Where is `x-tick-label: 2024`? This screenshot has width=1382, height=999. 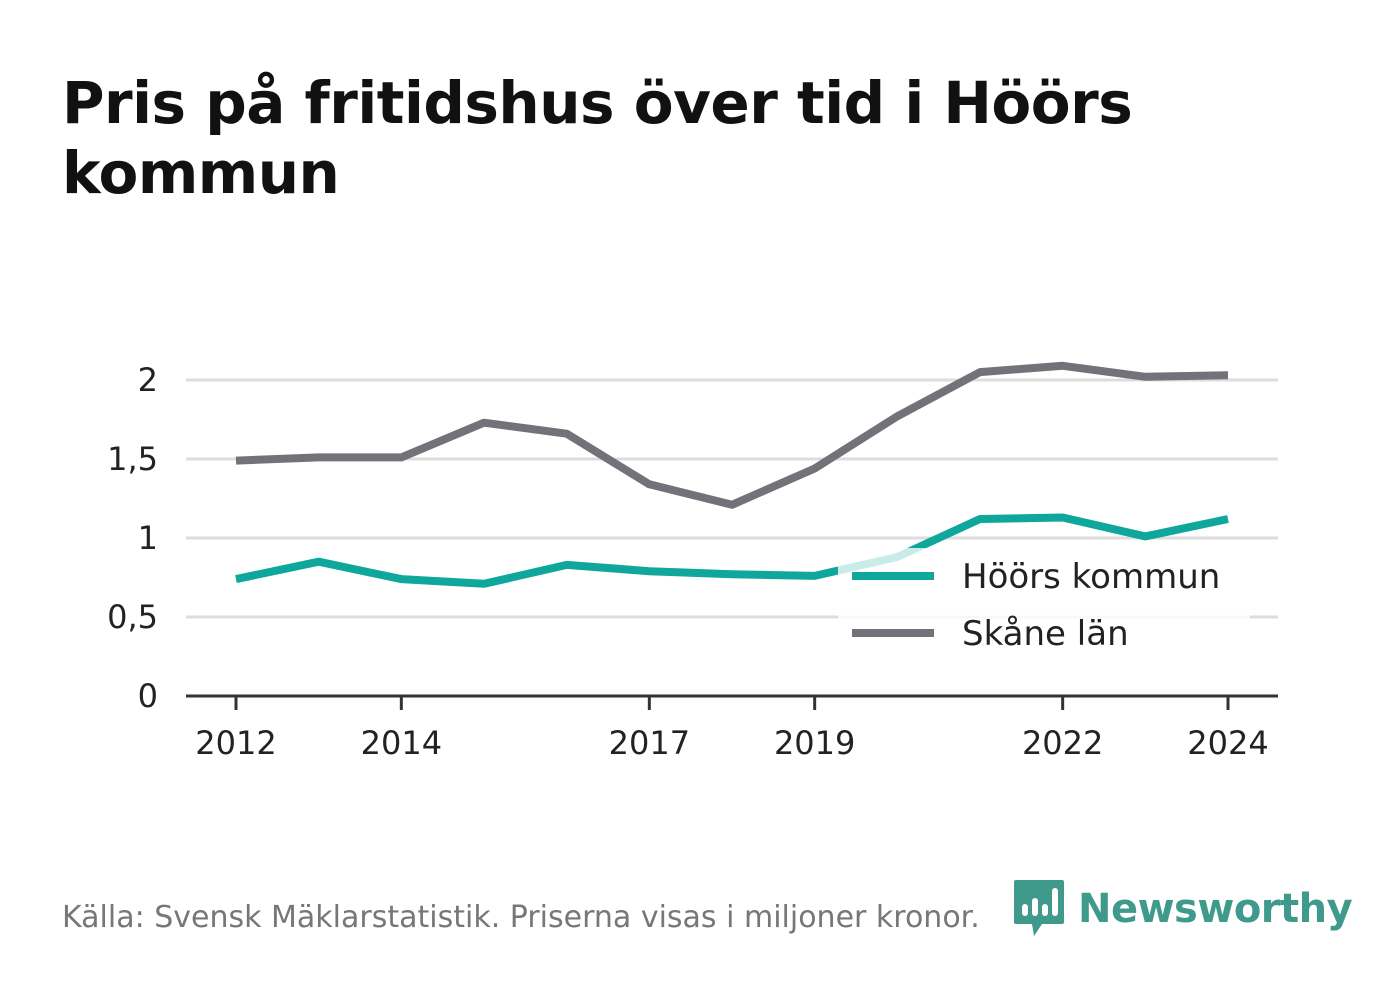
x-tick-label: 2024 is located at coordinates (1227, 743).